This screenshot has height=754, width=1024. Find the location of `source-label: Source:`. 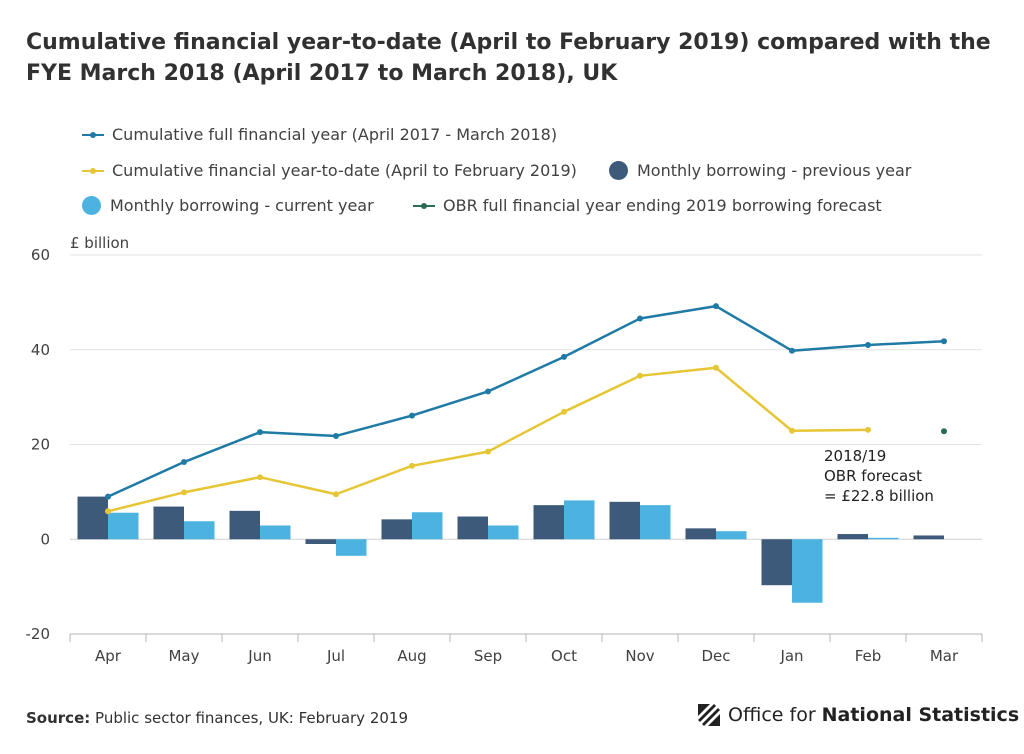

source-label: Source: is located at coordinates (58, 718).